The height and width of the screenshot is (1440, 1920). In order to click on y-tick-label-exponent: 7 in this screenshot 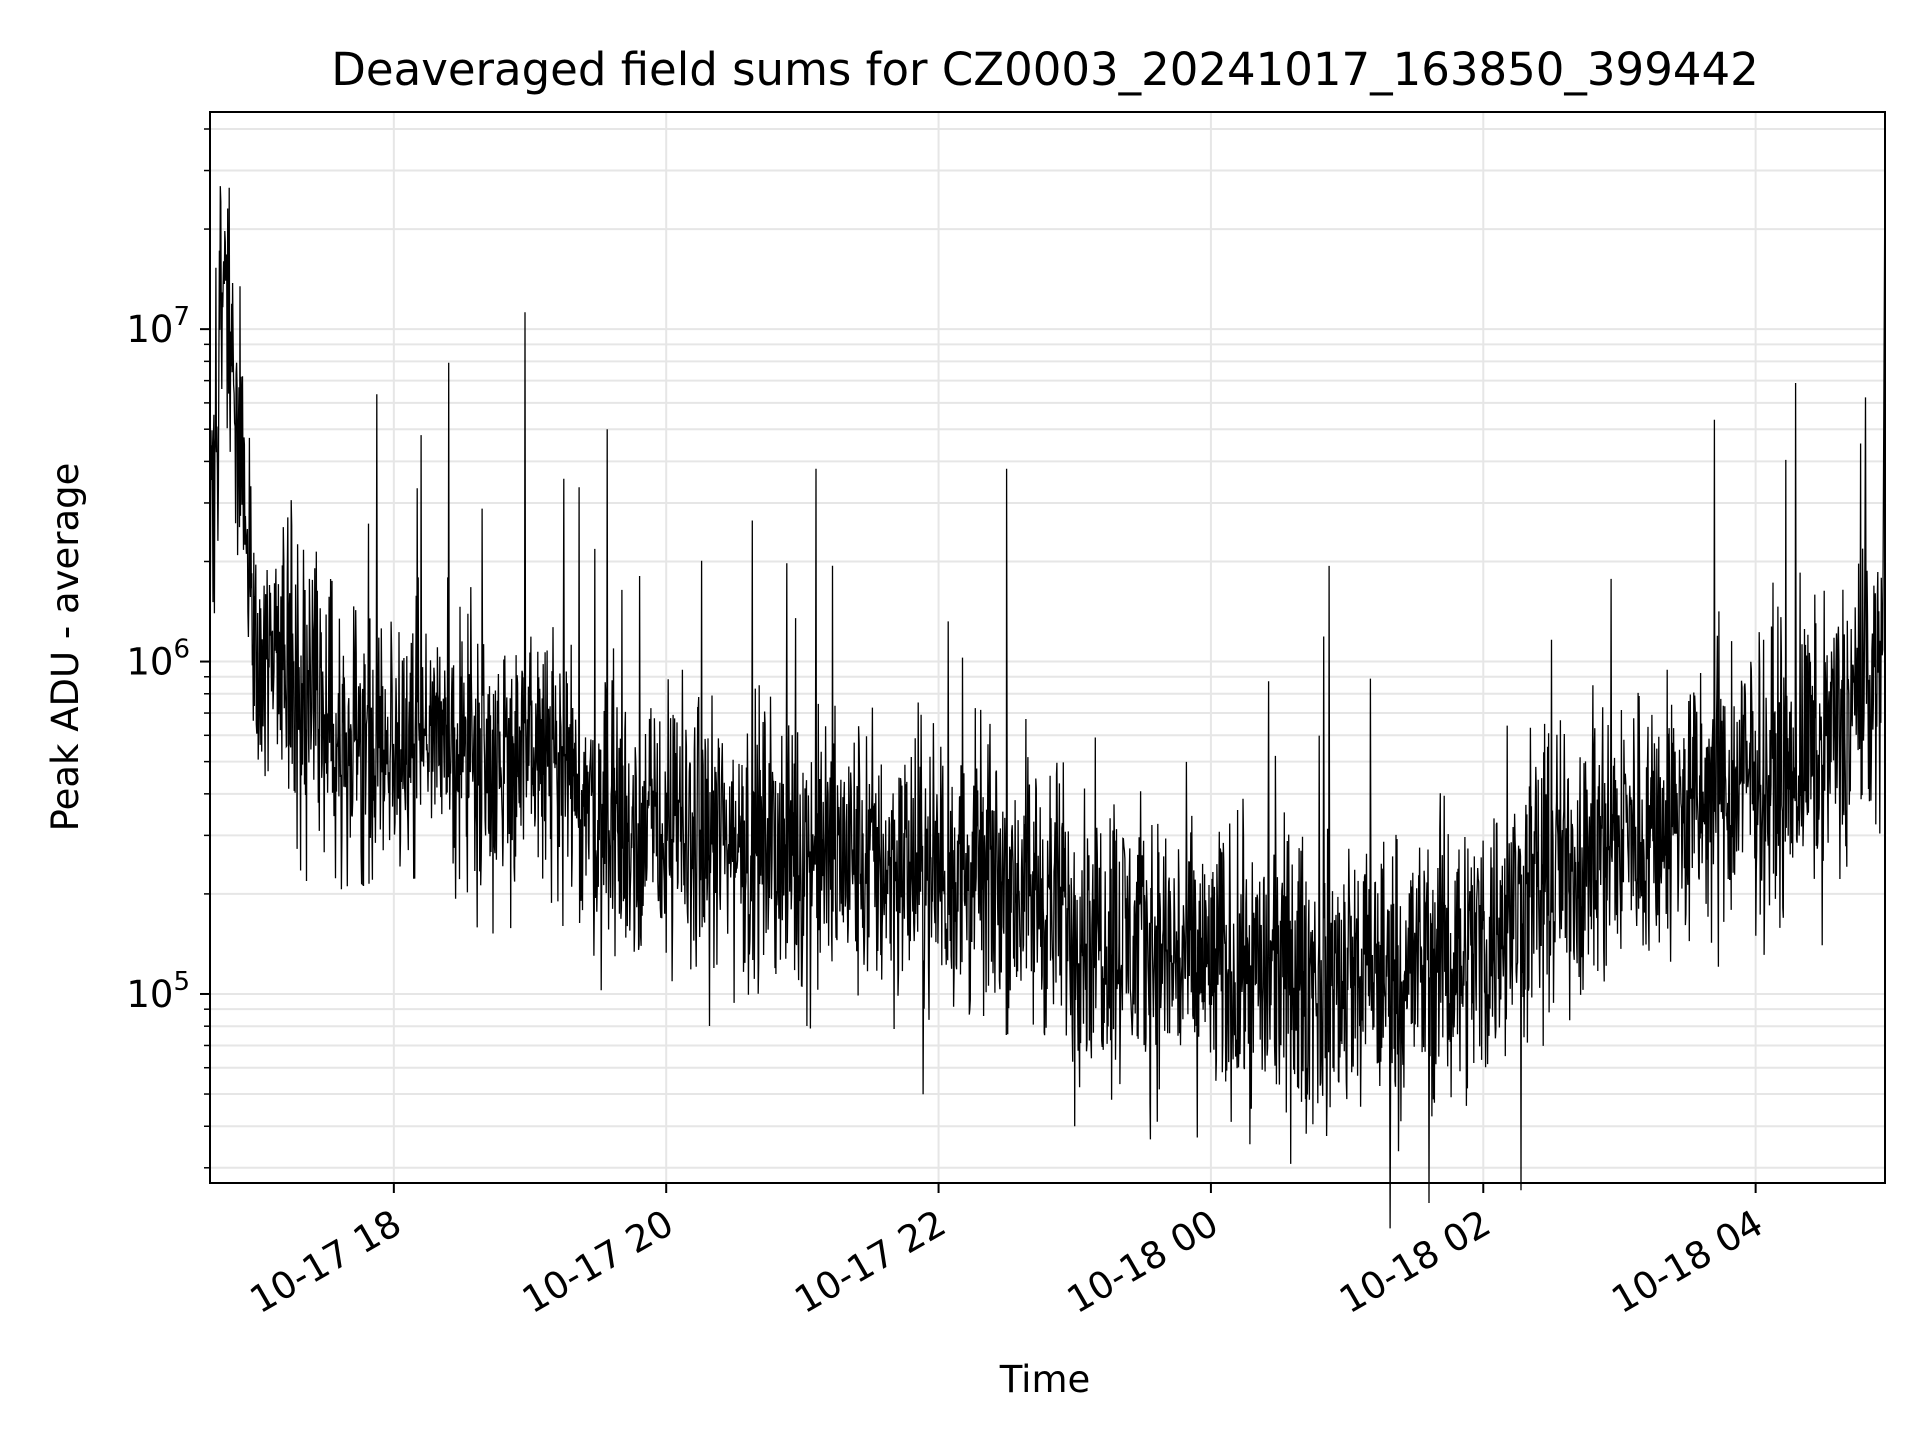, I will do `click(181, 317)`.